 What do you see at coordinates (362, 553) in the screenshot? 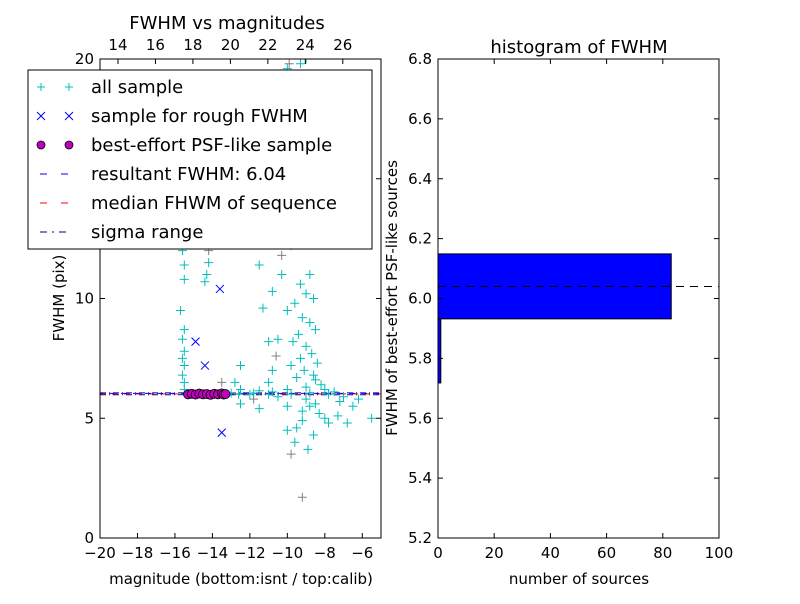
I see `x-tick-label: −6` at bounding box center [362, 553].